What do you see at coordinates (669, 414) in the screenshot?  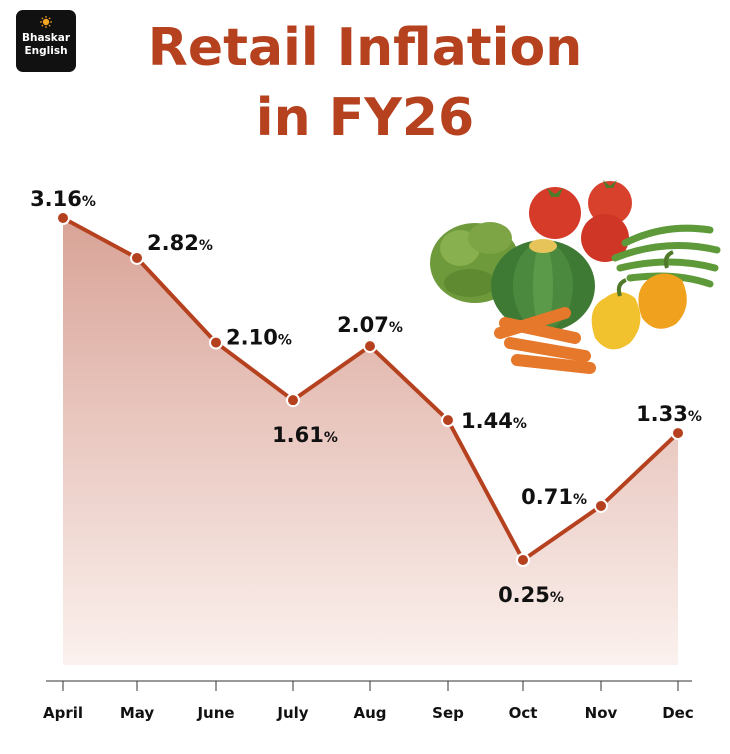 I see `data-label: 1.33%` at bounding box center [669, 414].